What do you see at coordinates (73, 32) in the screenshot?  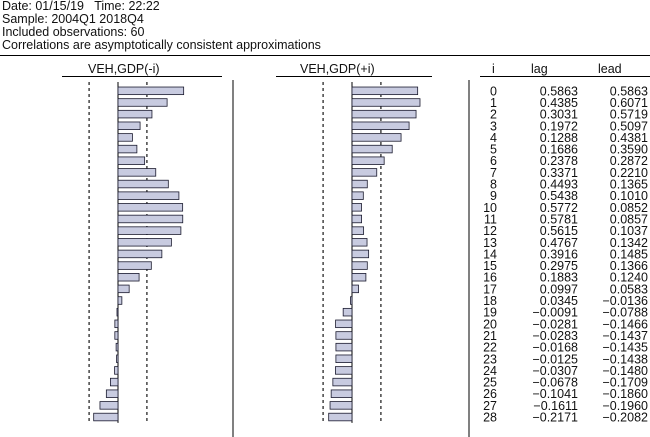 I see `observations-line: Included observations: 60` at bounding box center [73, 32].